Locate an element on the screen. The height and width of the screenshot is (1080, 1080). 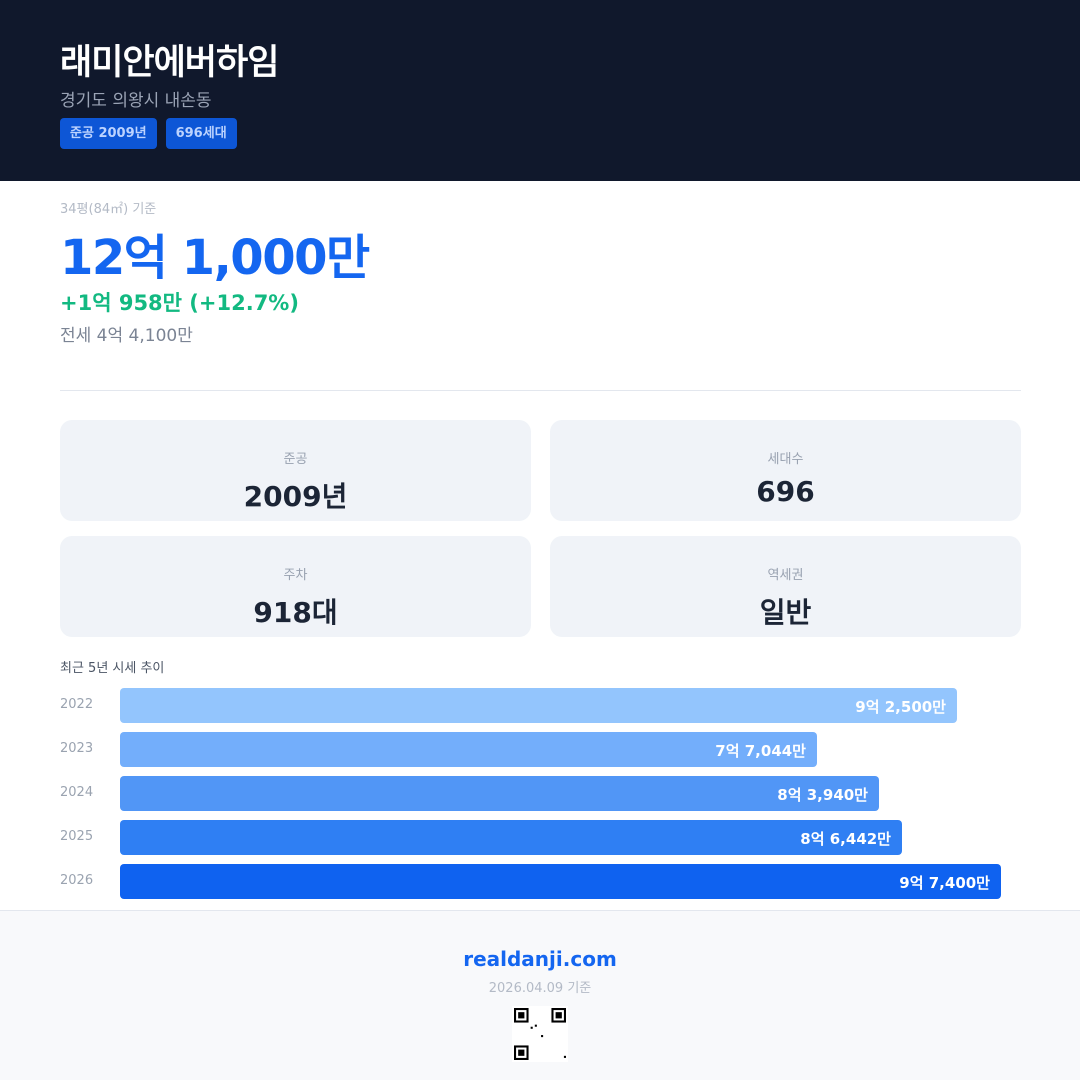
trend-title: 최근 5년 시세 추이 is located at coordinates (112, 668).